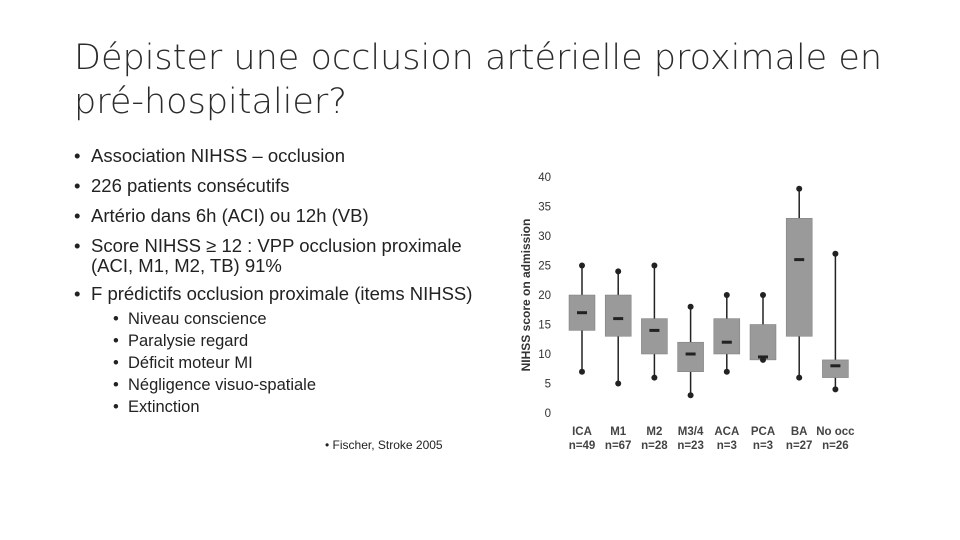  Describe the element at coordinates (303, 341) in the screenshot. I see `sub-bullet-item: Paralysie regard` at that location.